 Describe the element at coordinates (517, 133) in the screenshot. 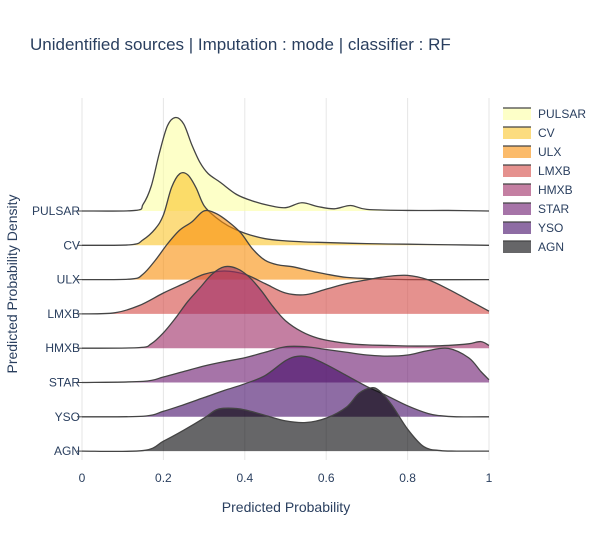

I see `legend-swatch-cv` at that location.